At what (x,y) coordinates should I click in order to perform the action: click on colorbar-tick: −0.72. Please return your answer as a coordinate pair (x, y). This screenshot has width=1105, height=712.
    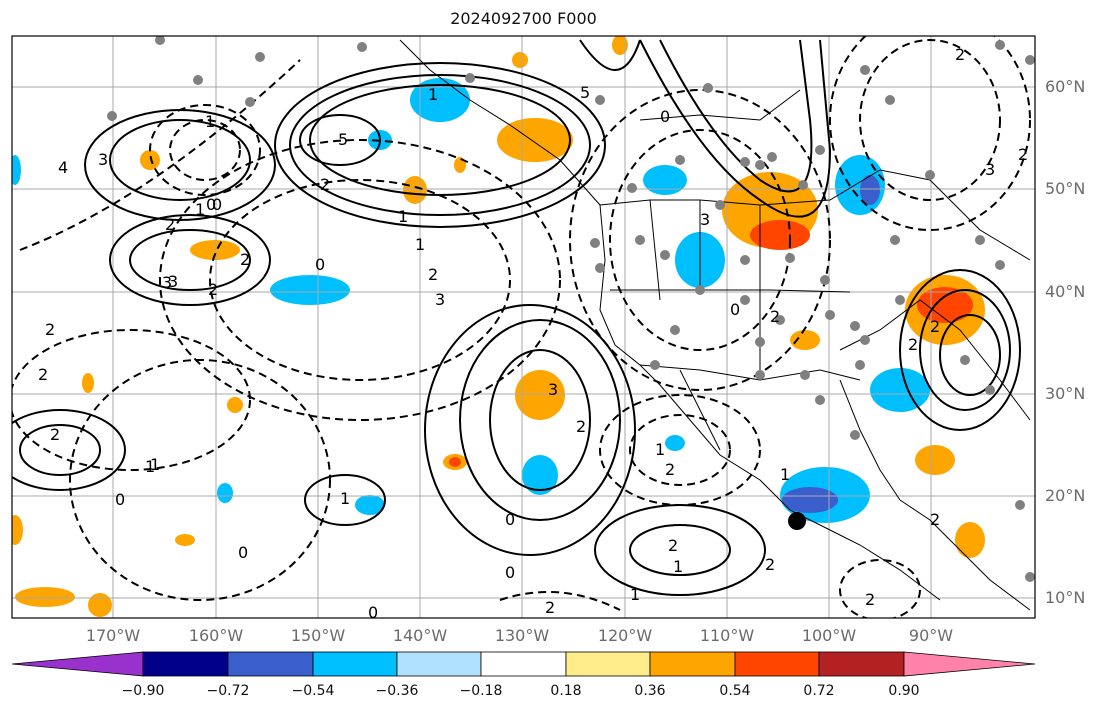
    Looking at the image, I should click on (228, 691).